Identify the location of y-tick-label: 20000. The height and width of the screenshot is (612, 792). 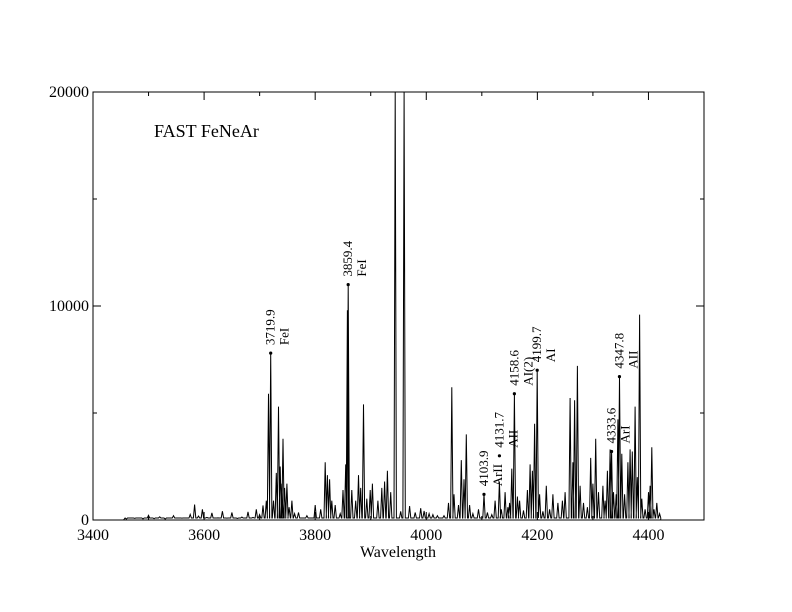
(69, 92).